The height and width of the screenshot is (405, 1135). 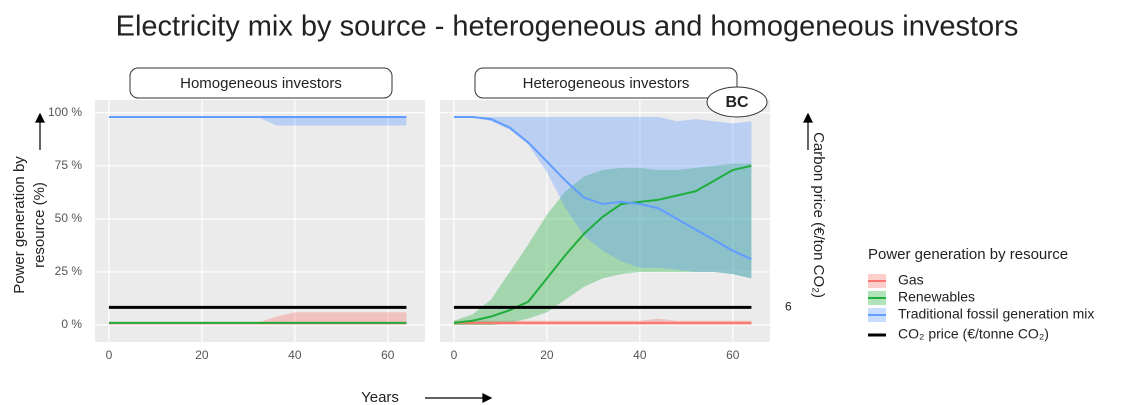 I want to click on y-tick-label: 100 %, so click(x=65, y=112).